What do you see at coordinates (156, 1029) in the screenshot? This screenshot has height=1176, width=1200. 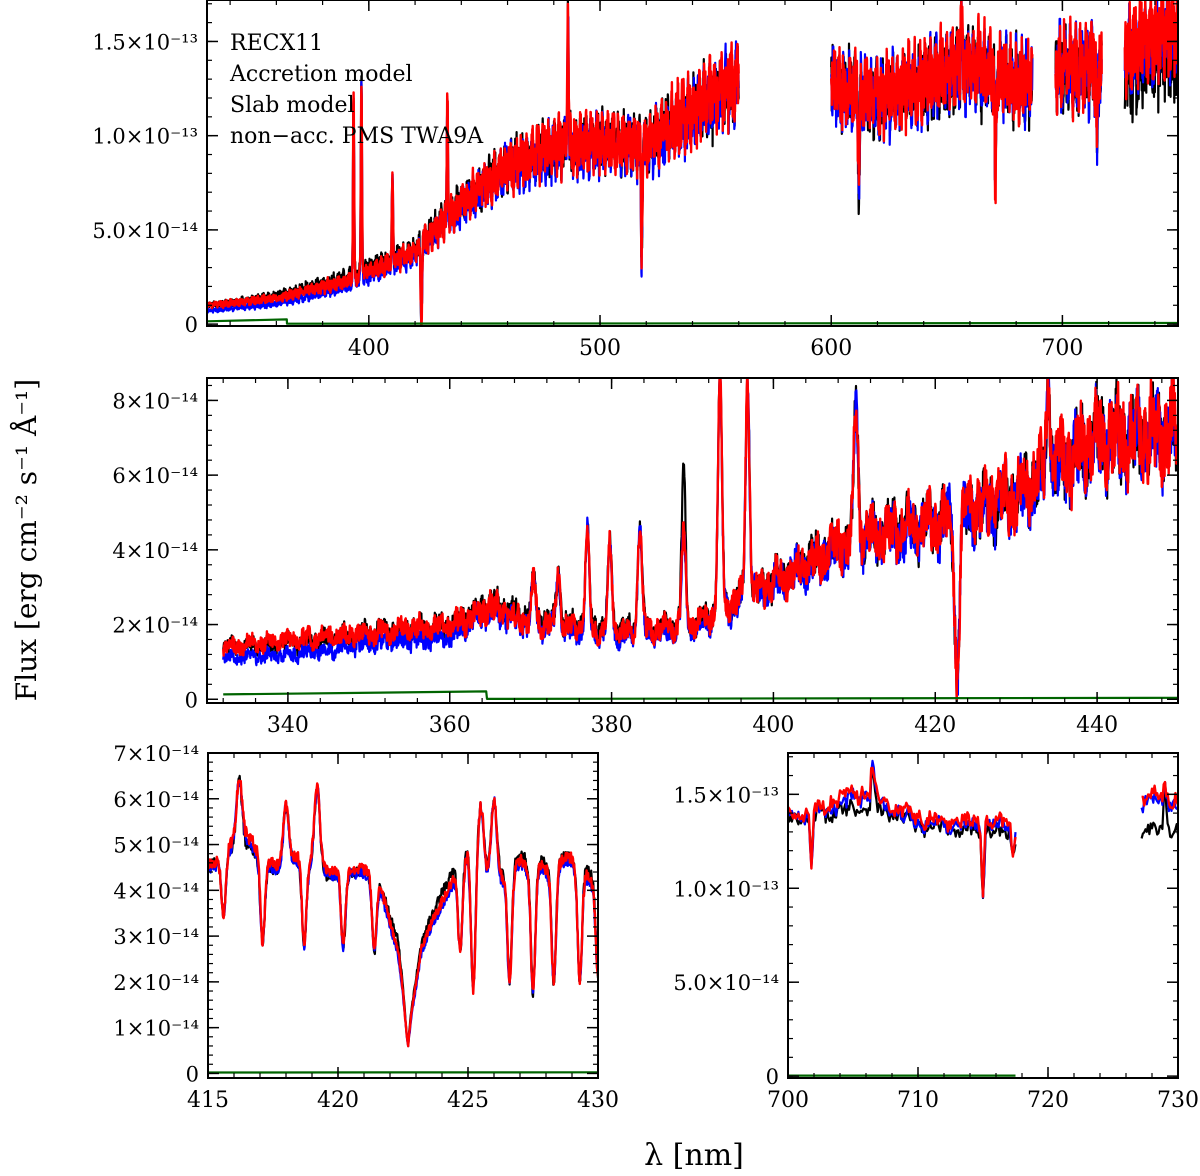 I see `y-tick-label: 1×10⁻¹⁴` at bounding box center [156, 1029].